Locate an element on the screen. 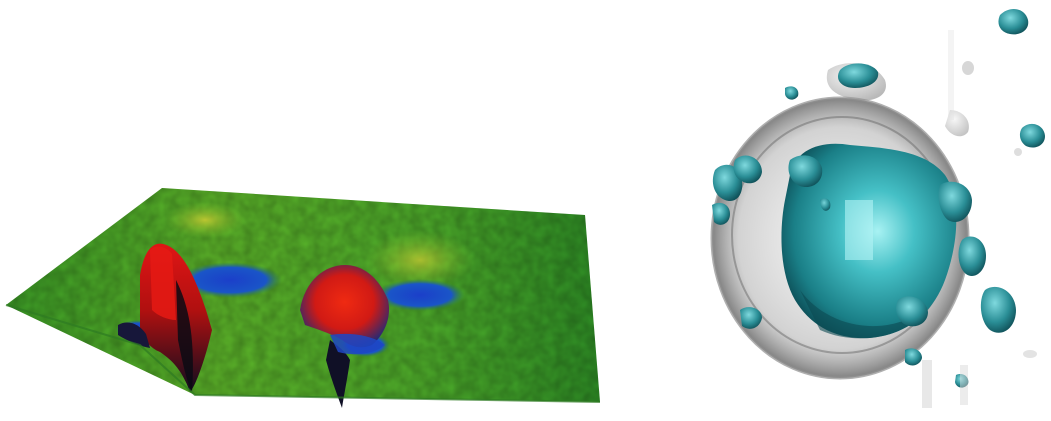 Image resolution: width=1051 pixels, height=421 pixels. core-highlight is located at coordinates (859, 230).